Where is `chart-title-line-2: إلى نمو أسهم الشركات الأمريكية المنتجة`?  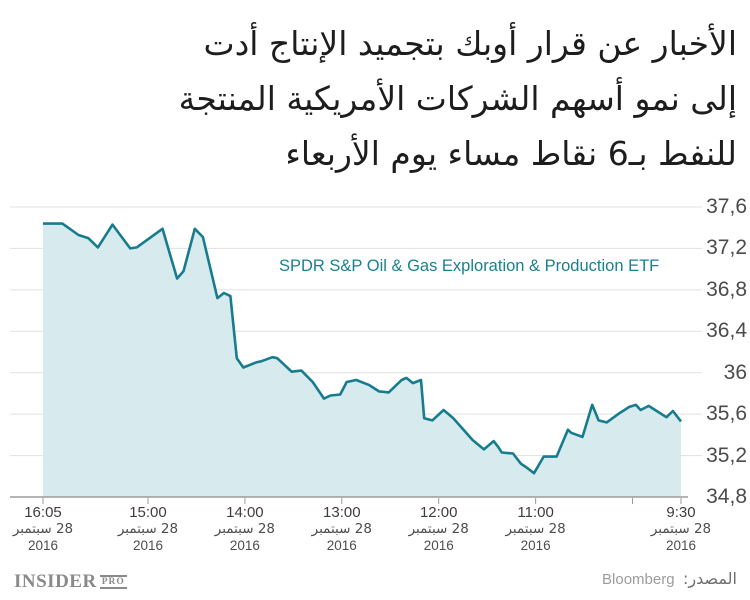
chart-title-line-2: إلى نمو أسهم الشركات الأمريكية المنتجة is located at coordinates (457, 98).